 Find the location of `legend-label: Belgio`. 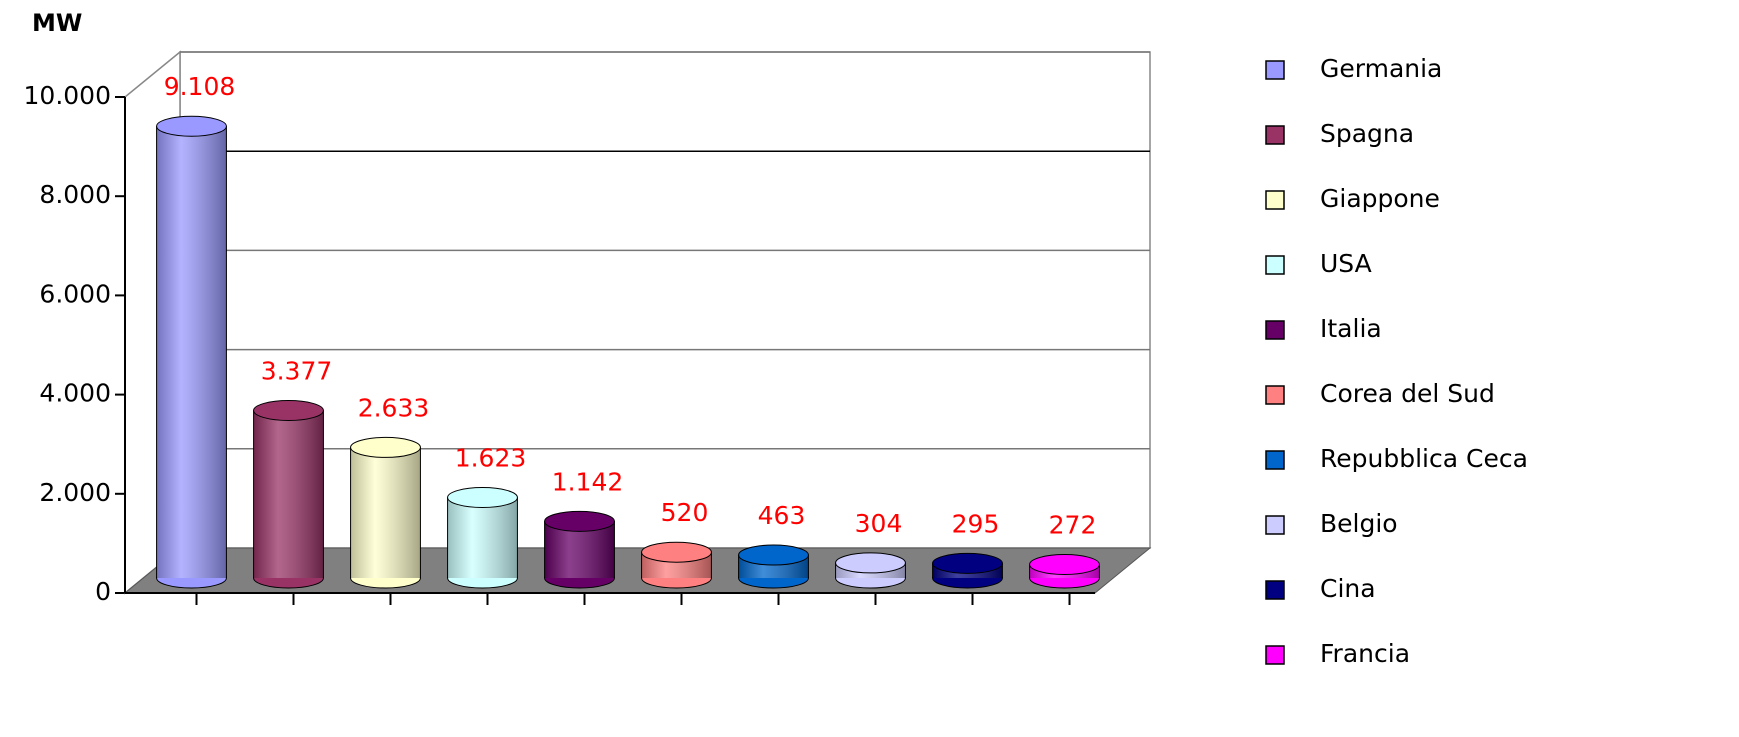

legend-label: Belgio is located at coordinates (1359, 523).